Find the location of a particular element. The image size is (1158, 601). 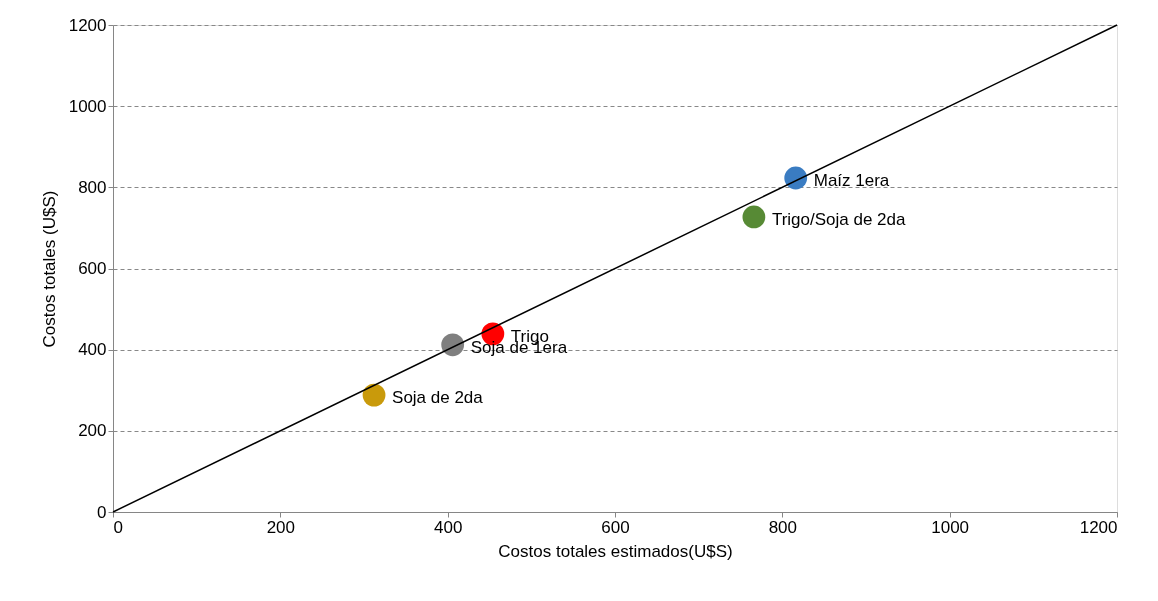

y-tick-label: 0 is located at coordinates (102, 512).